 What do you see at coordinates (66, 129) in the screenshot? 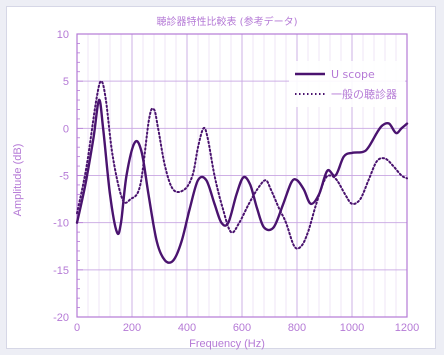
I see `y-tick-label: 0` at bounding box center [66, 129].